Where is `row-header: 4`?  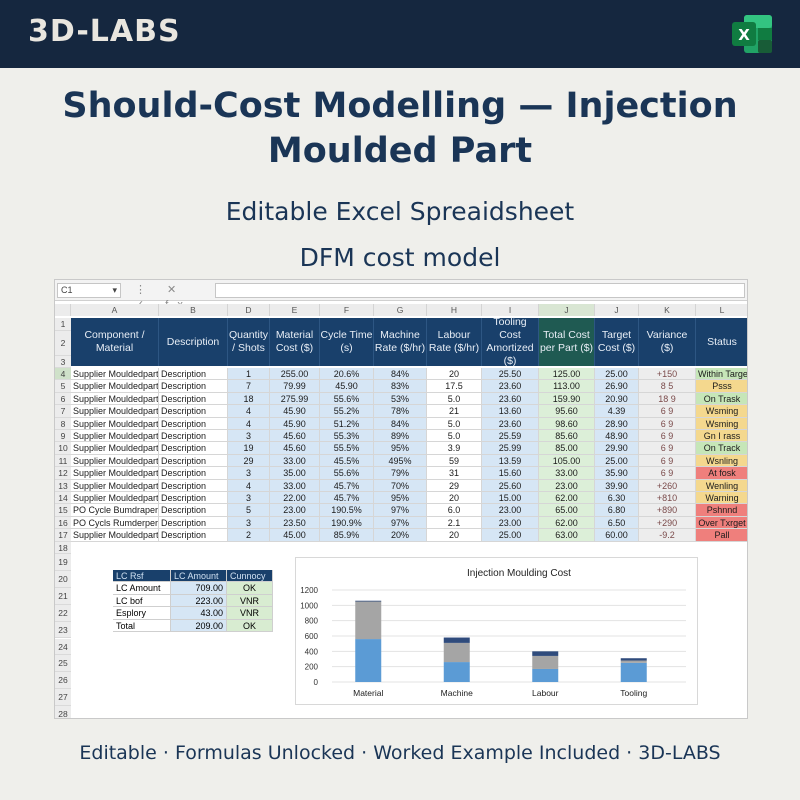 row-header: 4 is located at coordinates (63, 374).